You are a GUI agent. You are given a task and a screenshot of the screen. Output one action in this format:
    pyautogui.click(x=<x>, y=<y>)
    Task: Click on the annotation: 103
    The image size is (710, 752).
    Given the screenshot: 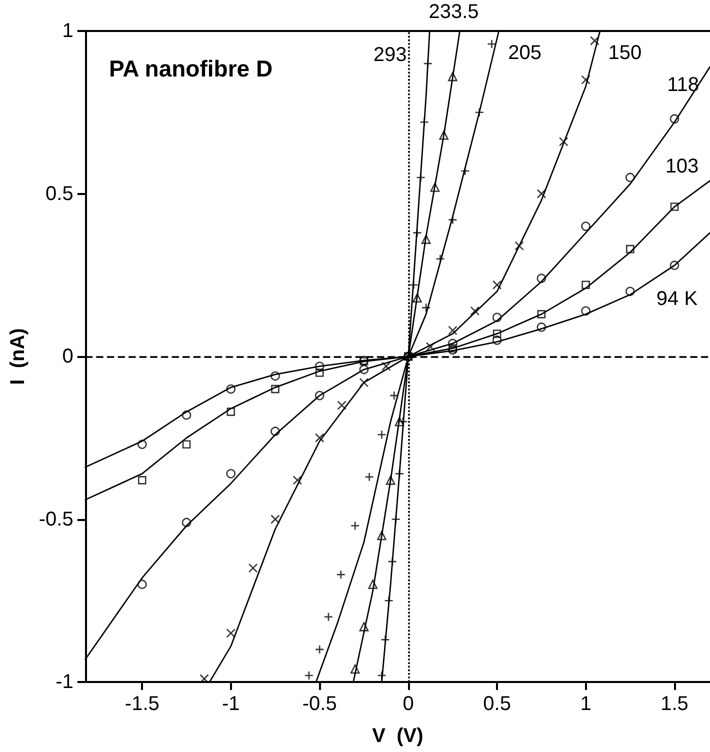 What is the action you would take?
    pyautogui.click(x=682, y=167)
    